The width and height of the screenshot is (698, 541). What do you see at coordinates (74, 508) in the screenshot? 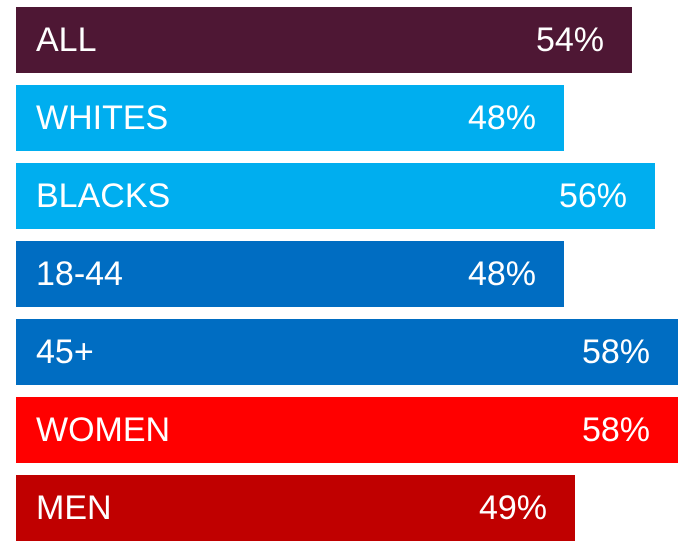
I see `bar-category-label: MEN` at bounding box center [74, 508].